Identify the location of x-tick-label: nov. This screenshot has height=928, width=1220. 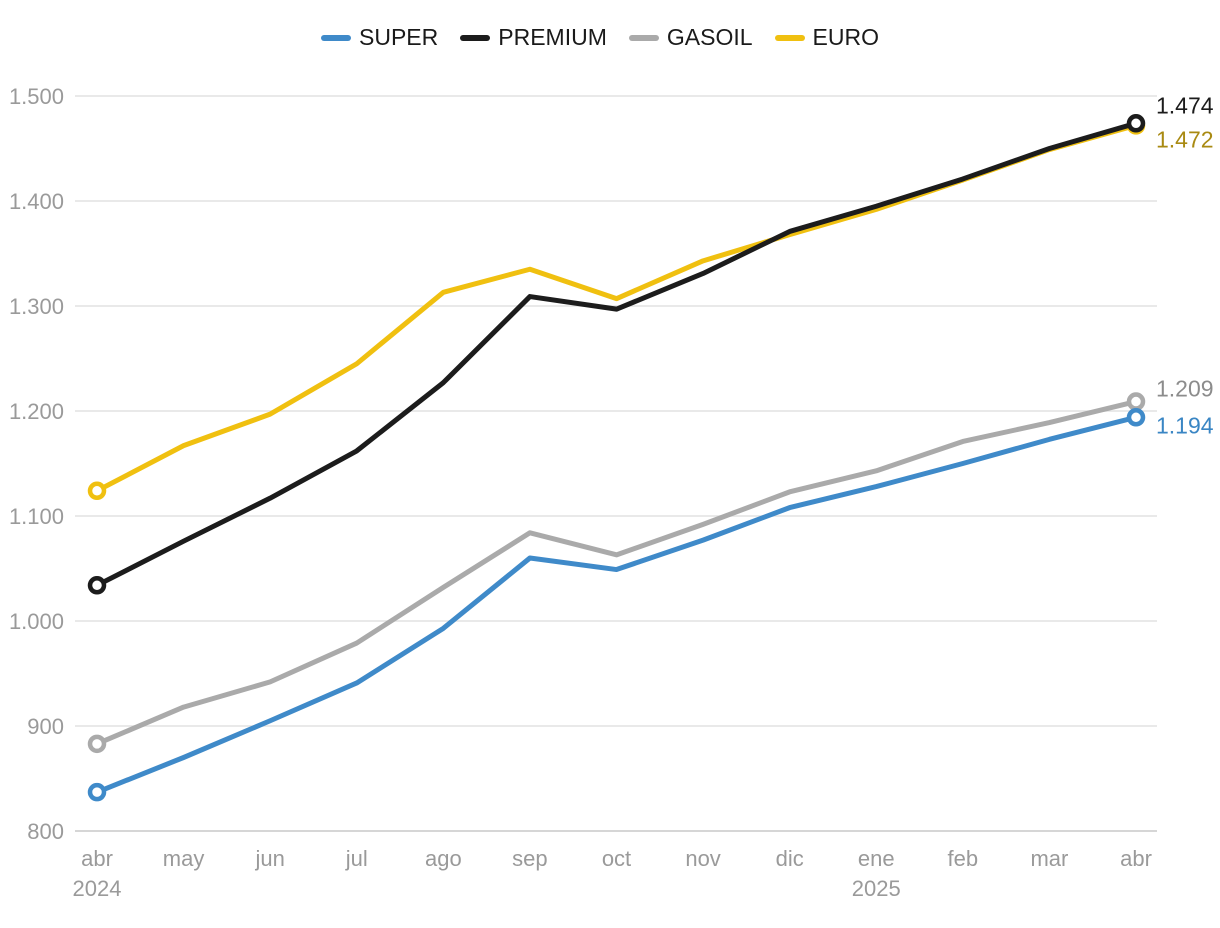
(702, 858).